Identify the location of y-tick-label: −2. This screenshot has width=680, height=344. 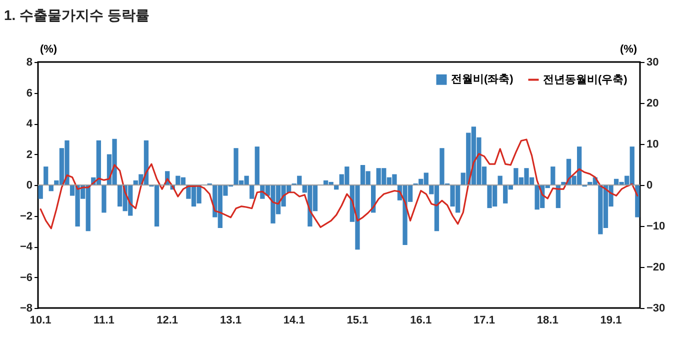
(26, 216).